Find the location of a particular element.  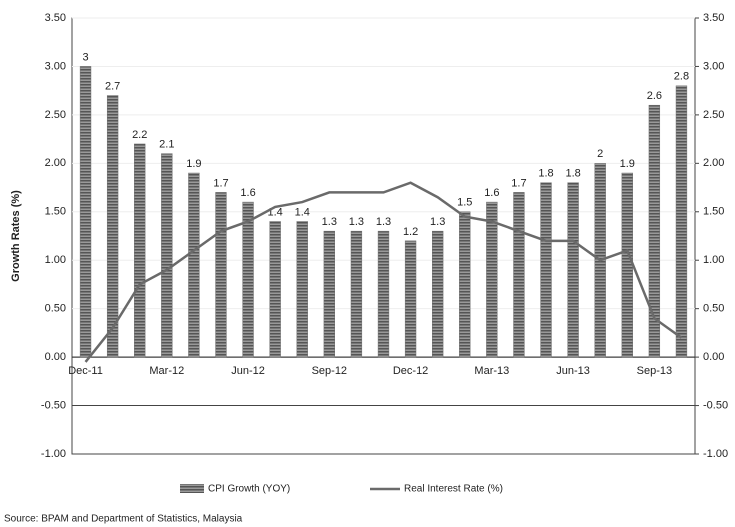

y-tick-label: 1.50 is located at coordinates (55, 212).